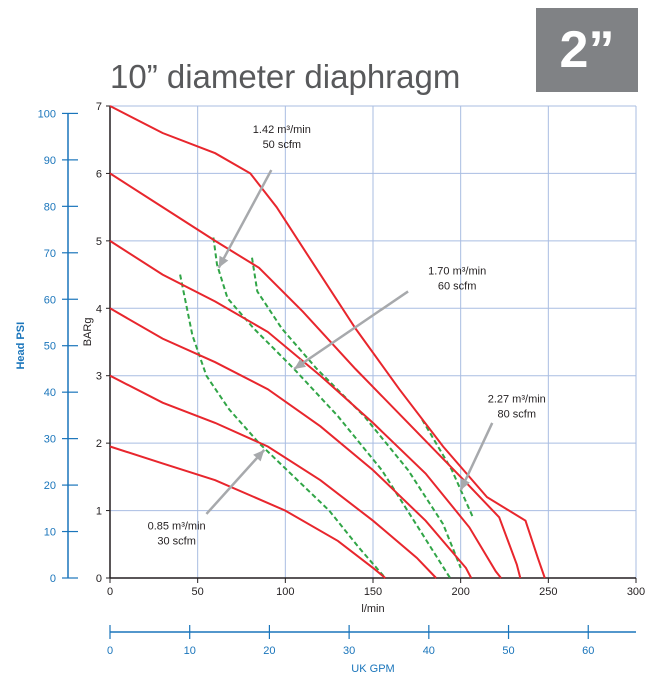 Image resolution: width=648 pixels, height=677 pixels. I want to click on annotation-label-scfm: 50 scfm, so click(282, 145).